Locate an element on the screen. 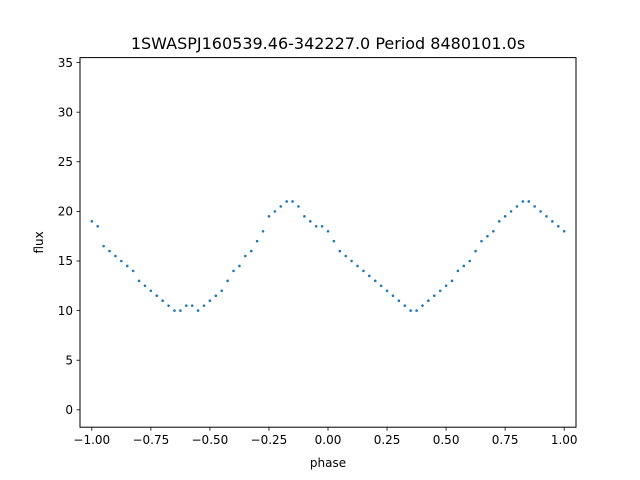  x-axis: −1.00 −0.75 −0.50 −0.25 0.00 0.25 0.50 0.75 1.00 is located at coordinates (325, 437).